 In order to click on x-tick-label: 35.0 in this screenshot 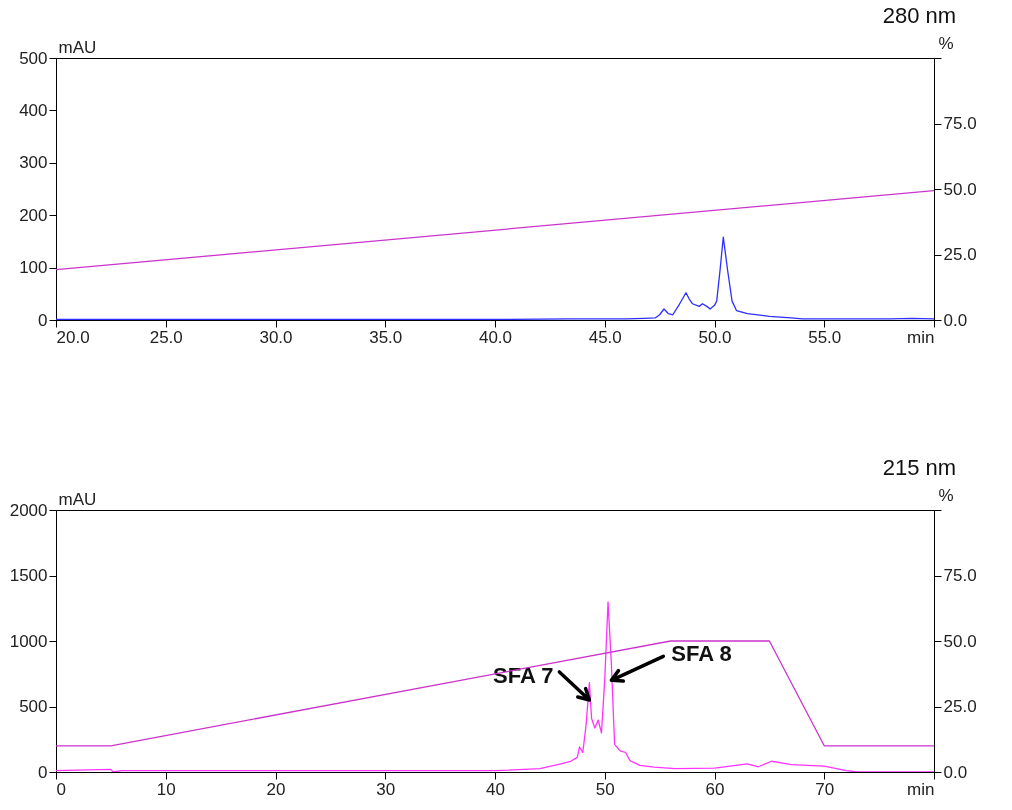, I will do `click(386, 337)`.